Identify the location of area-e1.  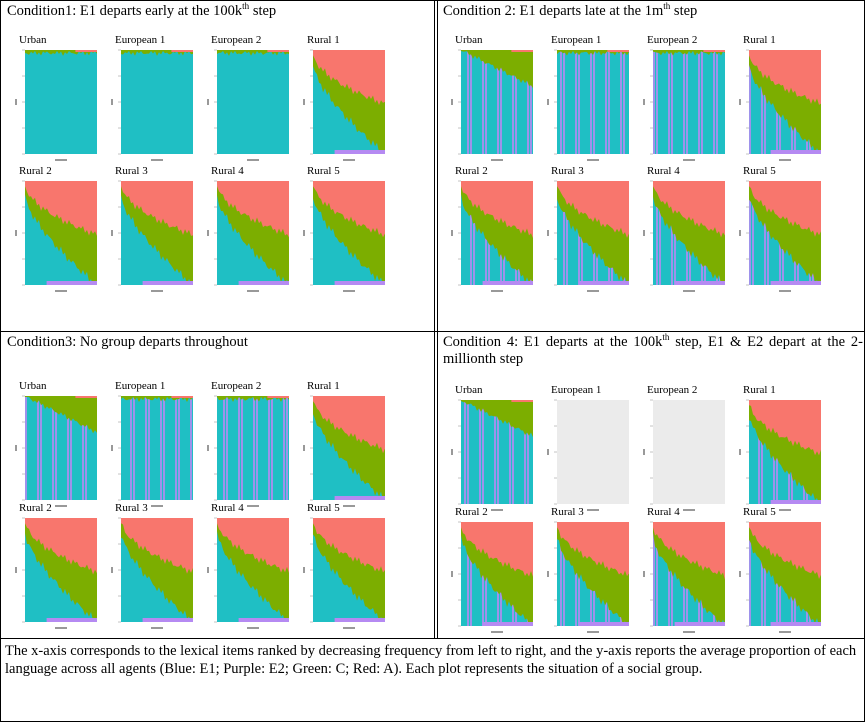
(253, 102).